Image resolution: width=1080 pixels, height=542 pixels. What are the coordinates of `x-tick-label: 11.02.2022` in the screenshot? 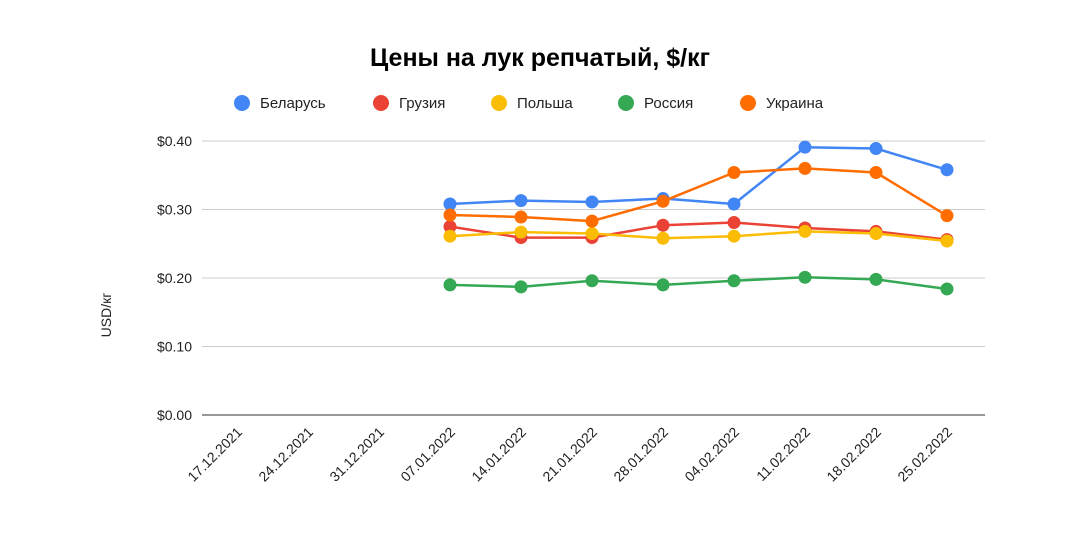 It's located at (783, 454).